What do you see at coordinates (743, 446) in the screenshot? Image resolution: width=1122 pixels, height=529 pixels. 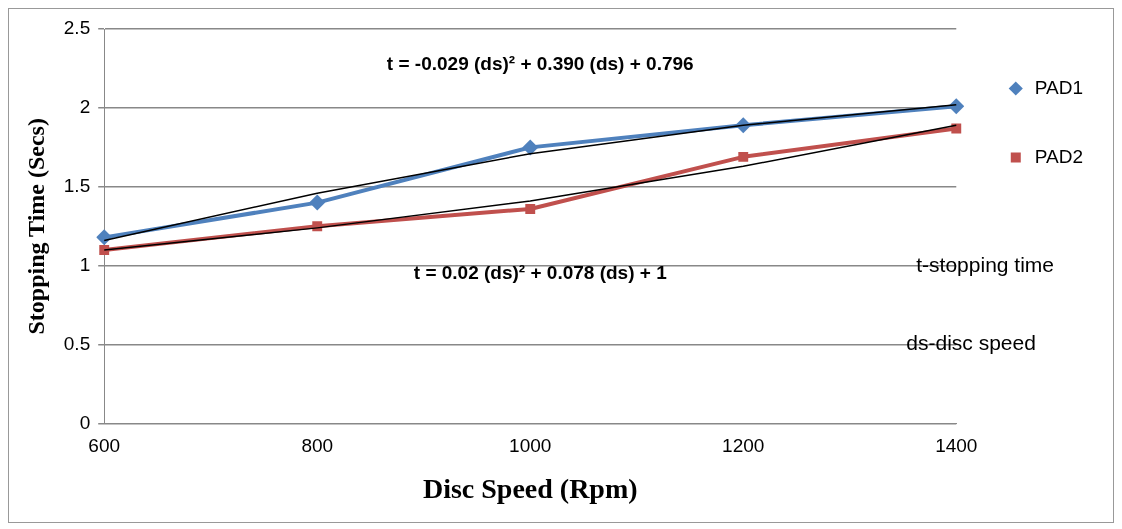 I see `x-tick-label: 1200` at bounding box center [743, 446].